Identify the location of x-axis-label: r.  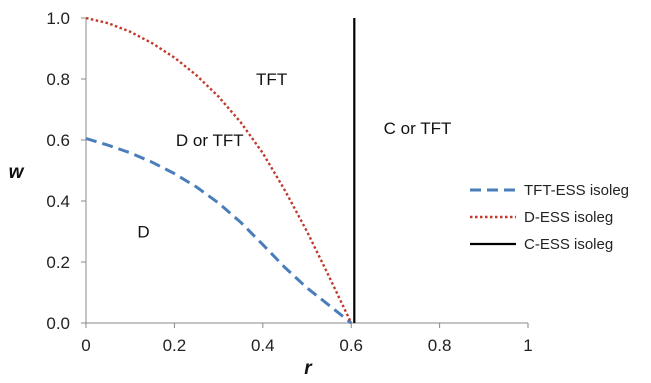
(308, 368).